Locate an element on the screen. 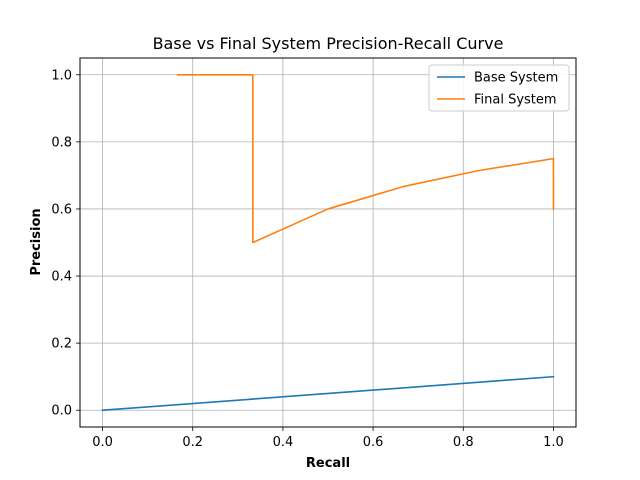 The image size is (640, 480). x-tick-label: 0.6 is located at coordinates (373, 442).